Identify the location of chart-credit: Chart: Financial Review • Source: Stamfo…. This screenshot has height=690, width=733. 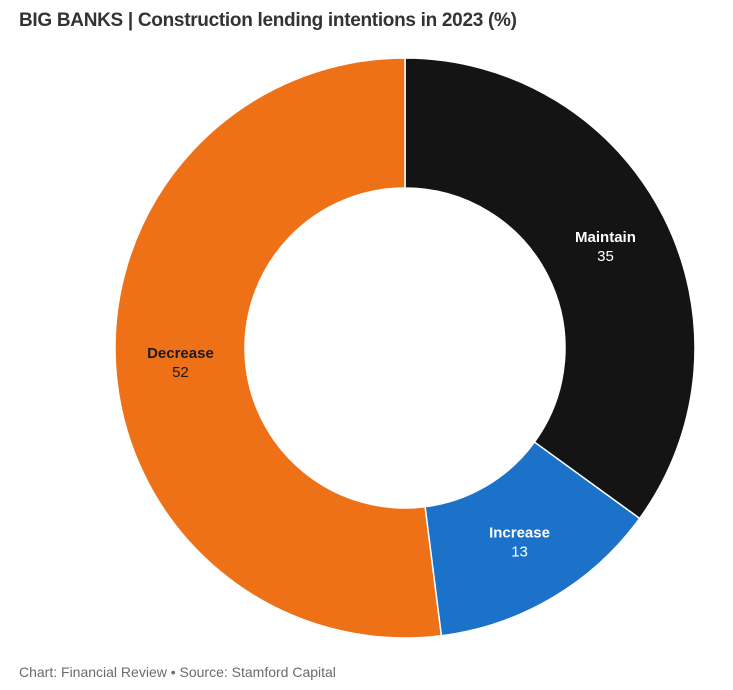
(177, 672).